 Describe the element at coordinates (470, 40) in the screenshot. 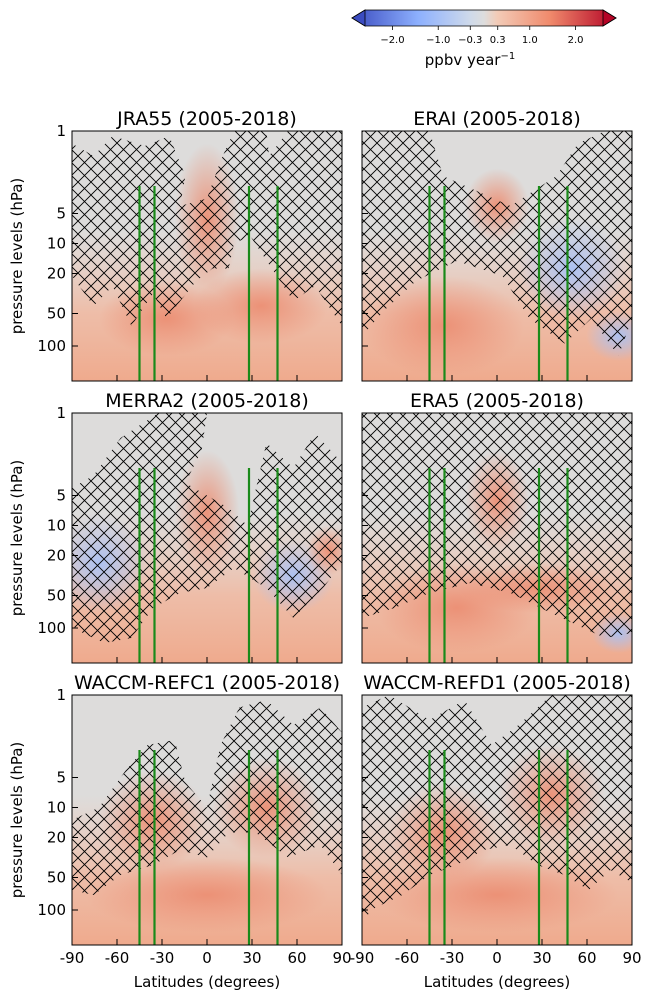

I see `colorbar-tick-label: −0.3` at that location.